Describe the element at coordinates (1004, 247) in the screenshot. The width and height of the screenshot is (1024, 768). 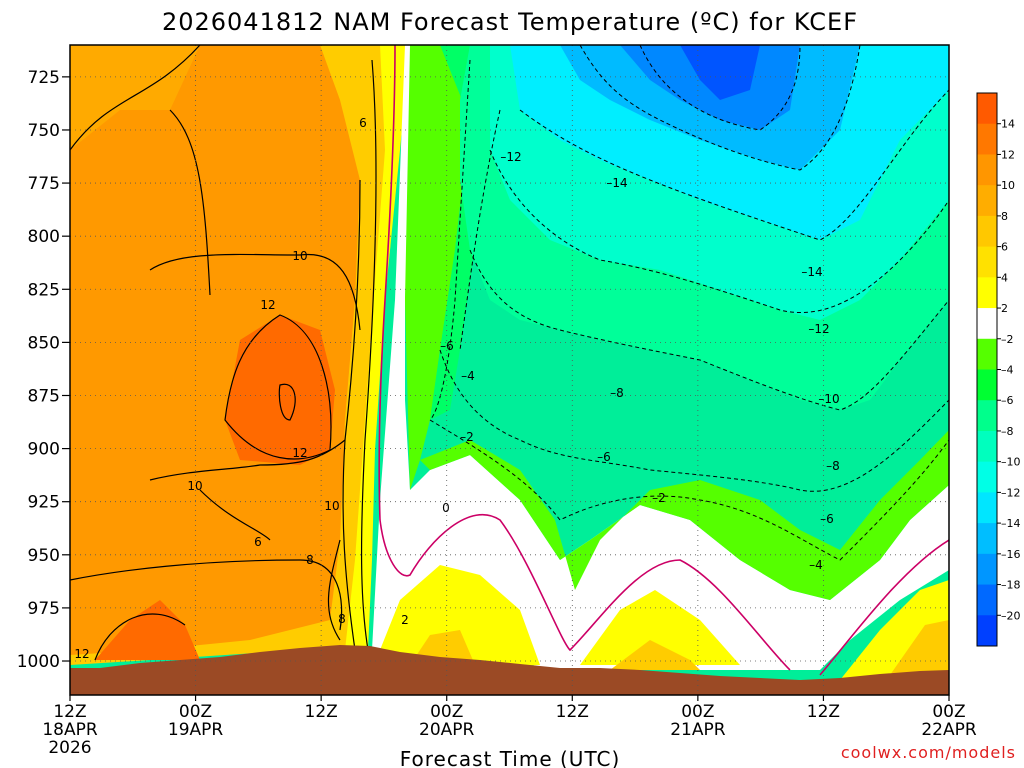
I see `colorbar-tick-label: 6` at that location.